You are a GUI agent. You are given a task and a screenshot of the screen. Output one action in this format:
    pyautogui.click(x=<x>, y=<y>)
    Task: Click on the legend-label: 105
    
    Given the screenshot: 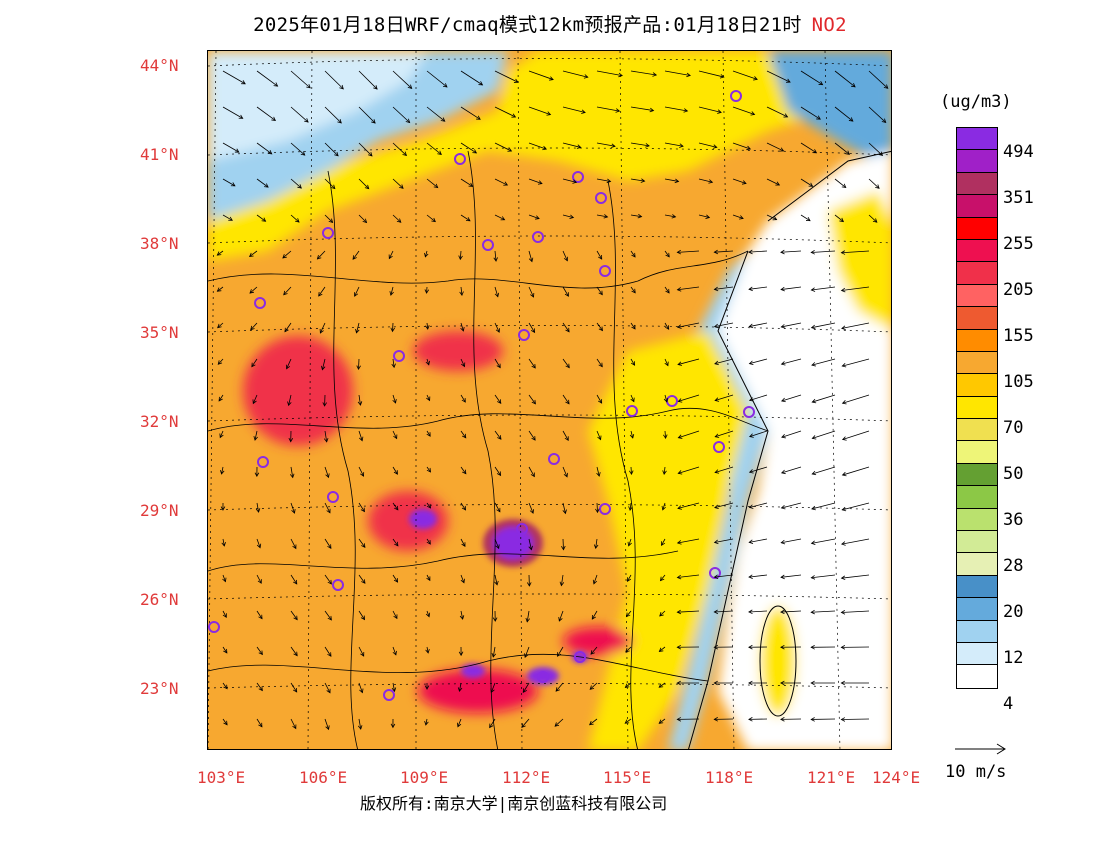 What is the action you would take?
    pyautogui.click(x=1018, y=382)
    